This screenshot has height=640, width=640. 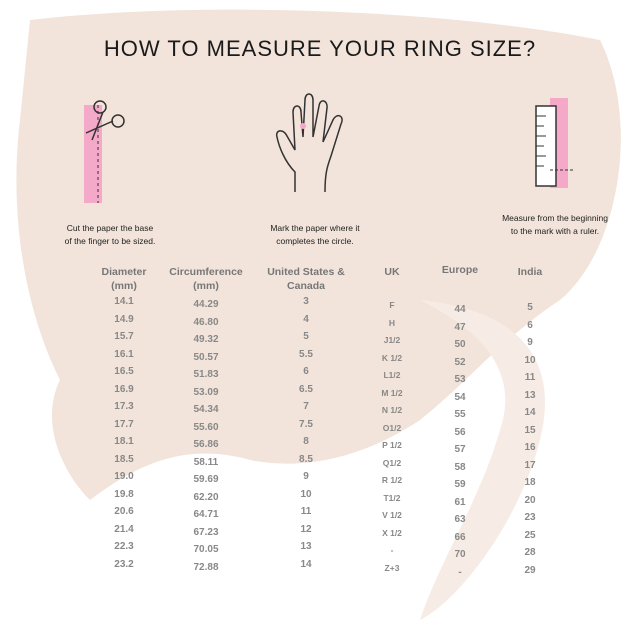 What do you see at coordinates (306, 441) in the screenshot?
I see `table-cell: 8` at bounding box center [306, 441].